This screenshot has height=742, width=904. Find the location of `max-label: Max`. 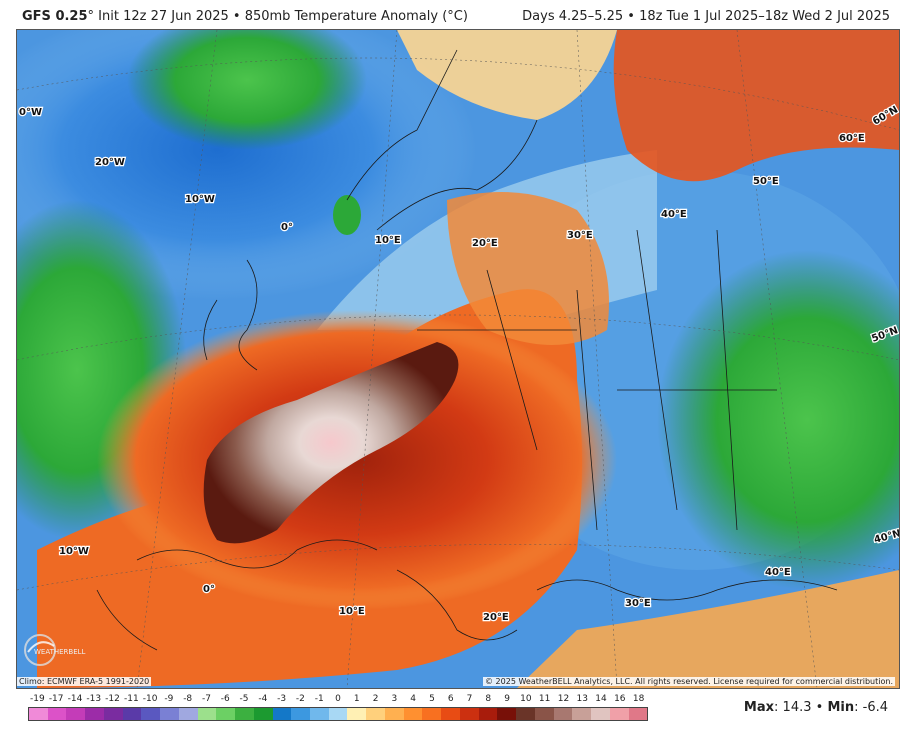

max-label: Max is located at coordinates (759, 707).